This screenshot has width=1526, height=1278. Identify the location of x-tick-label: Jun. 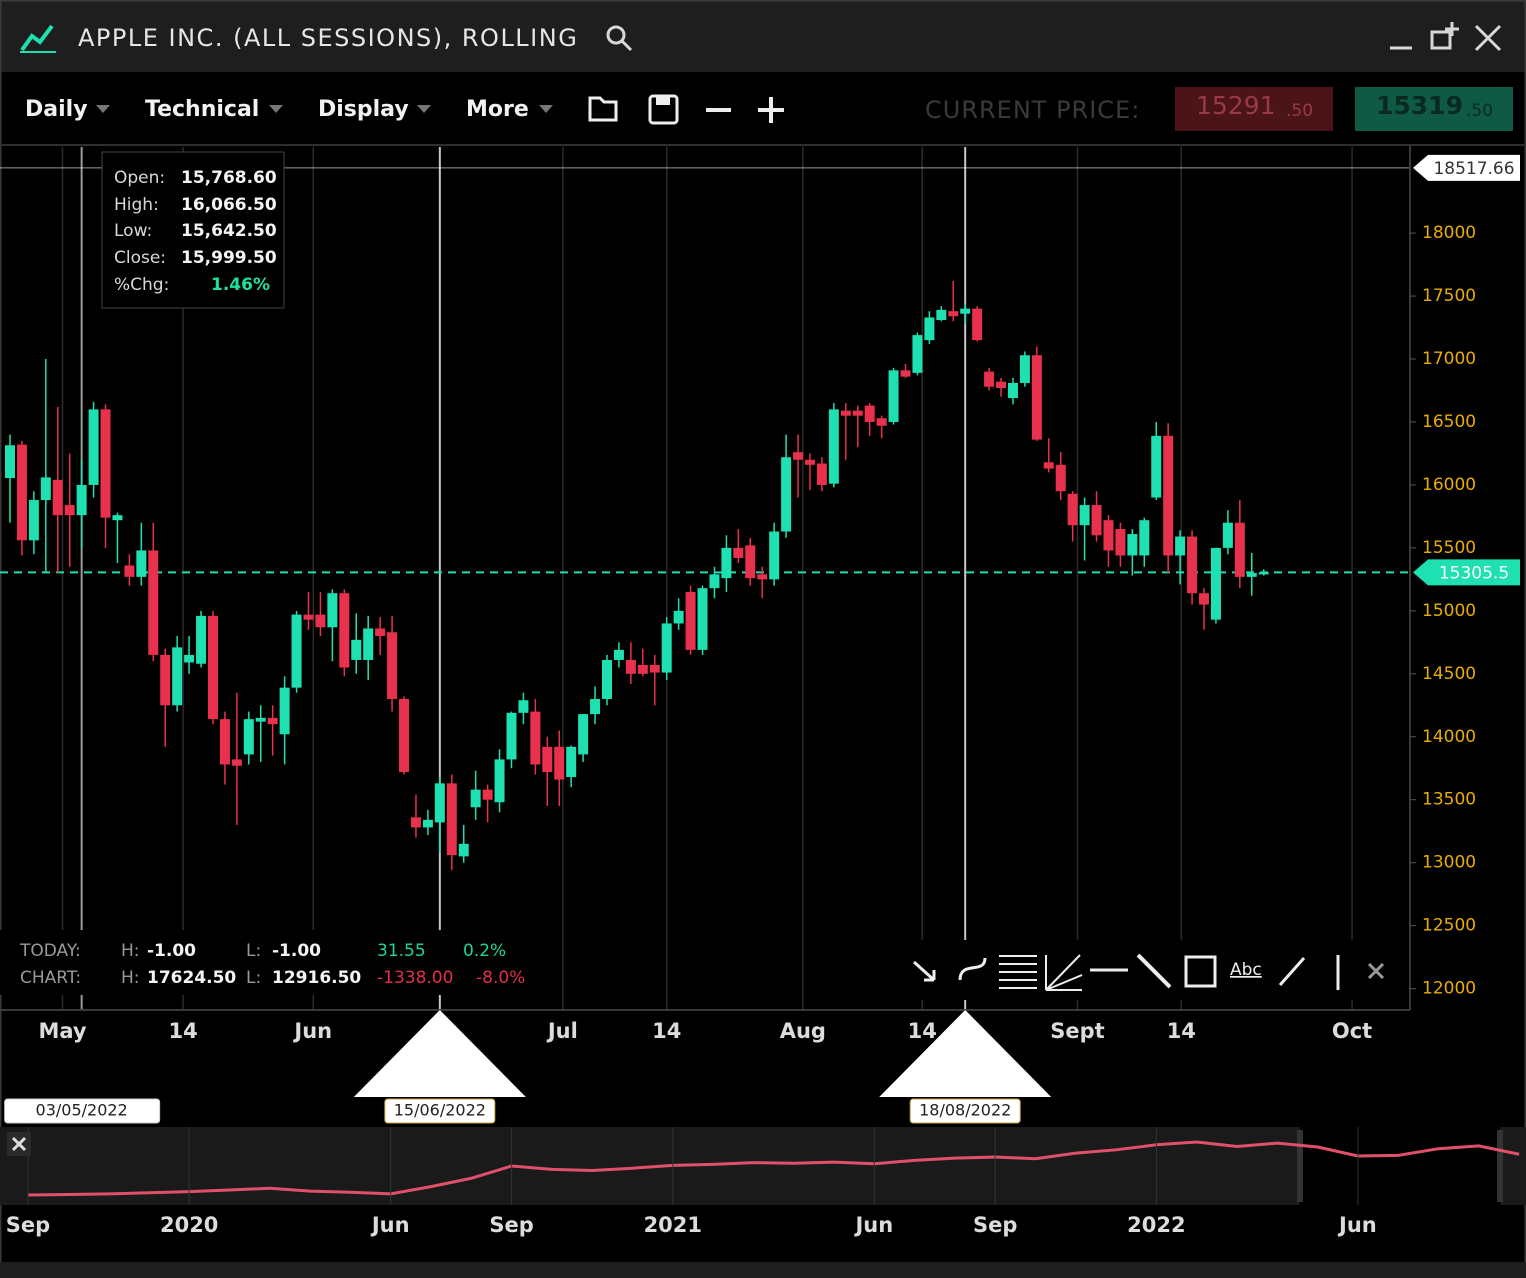
(312, 1031).